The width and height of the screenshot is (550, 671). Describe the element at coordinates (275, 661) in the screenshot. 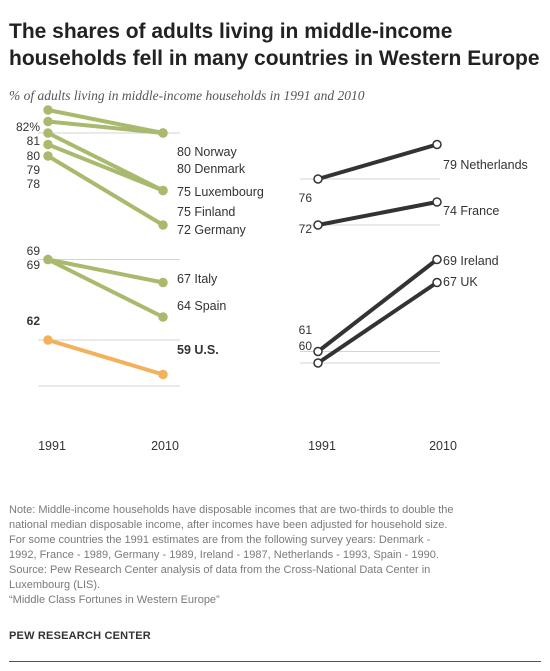

I see `bottom-rule` at that location.